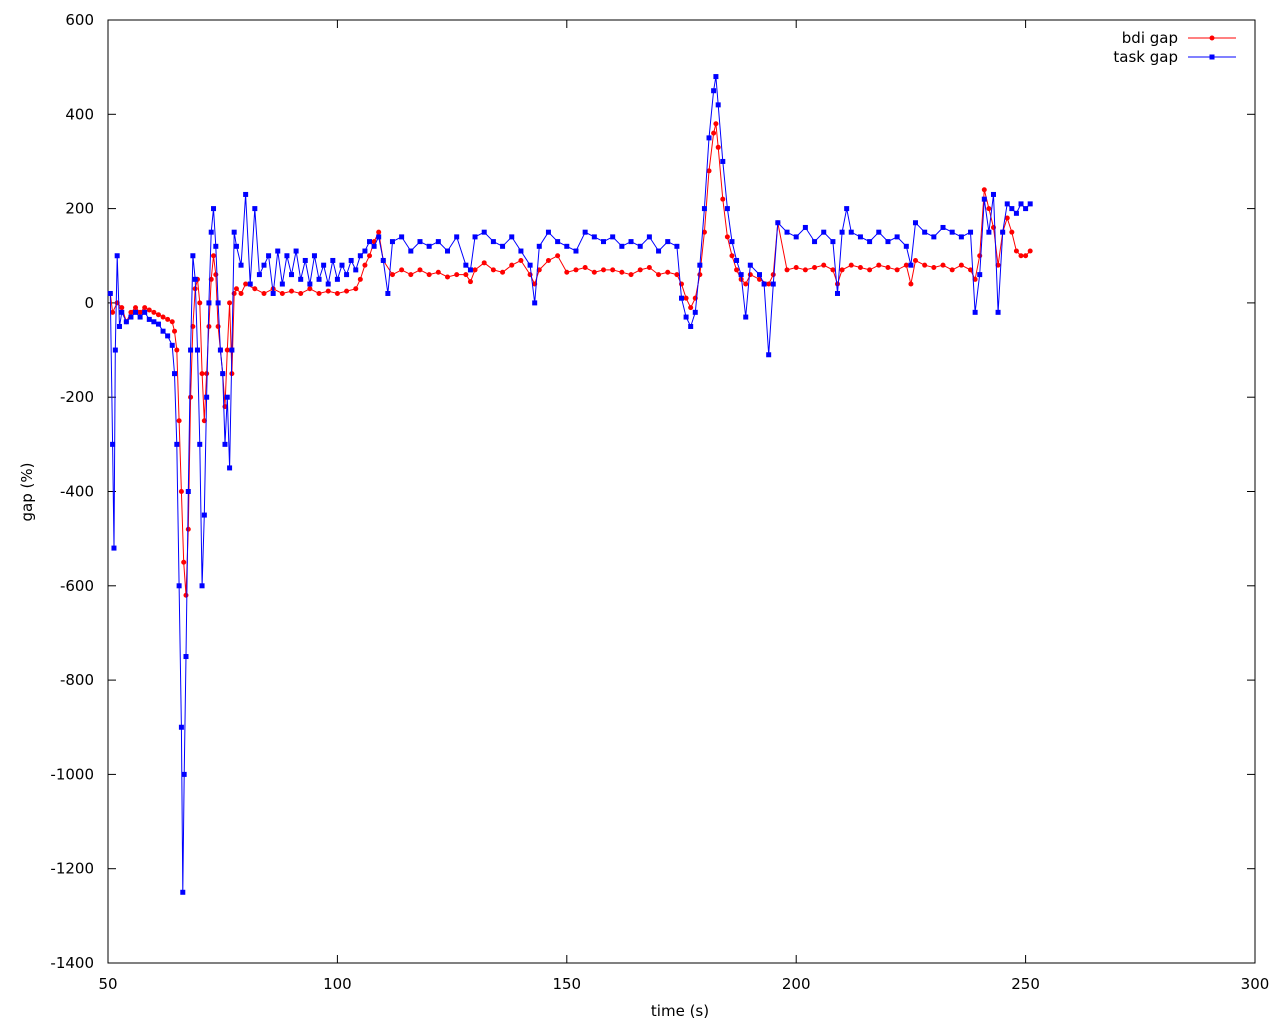 This screenshot has height=1024, width=1280. What do you see at coordinates (72, 963) in the screenshot?
I see `y-tick-label: -1400` at bounding box center [72, 963].